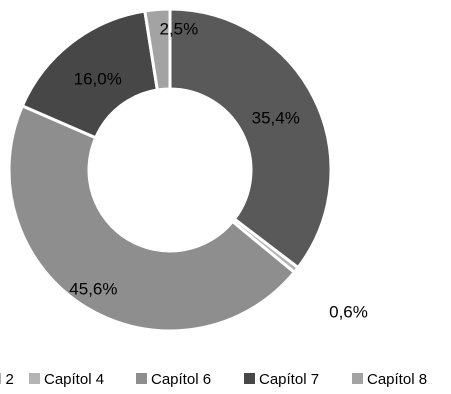 This screenshot has height=394, width=451. Describe the element at coordinates (178, 28) in the screenshot. I see `data-label-cap-tol-8: 2,5%` at that location.